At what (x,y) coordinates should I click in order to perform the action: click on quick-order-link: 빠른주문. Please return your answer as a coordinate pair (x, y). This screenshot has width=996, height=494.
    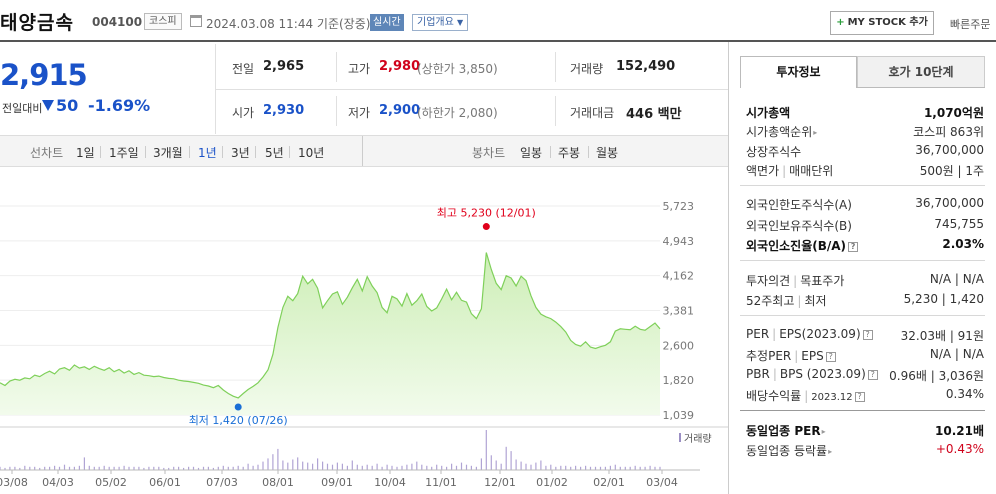
    Looking at the image, I should click on (970, 24).